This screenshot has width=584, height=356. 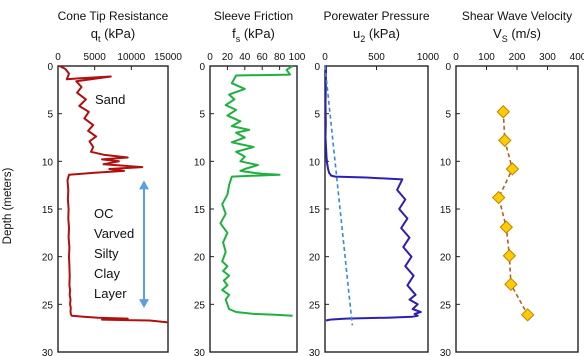 I want to click on panel3-series-2-line, so click(x=339, y=195).